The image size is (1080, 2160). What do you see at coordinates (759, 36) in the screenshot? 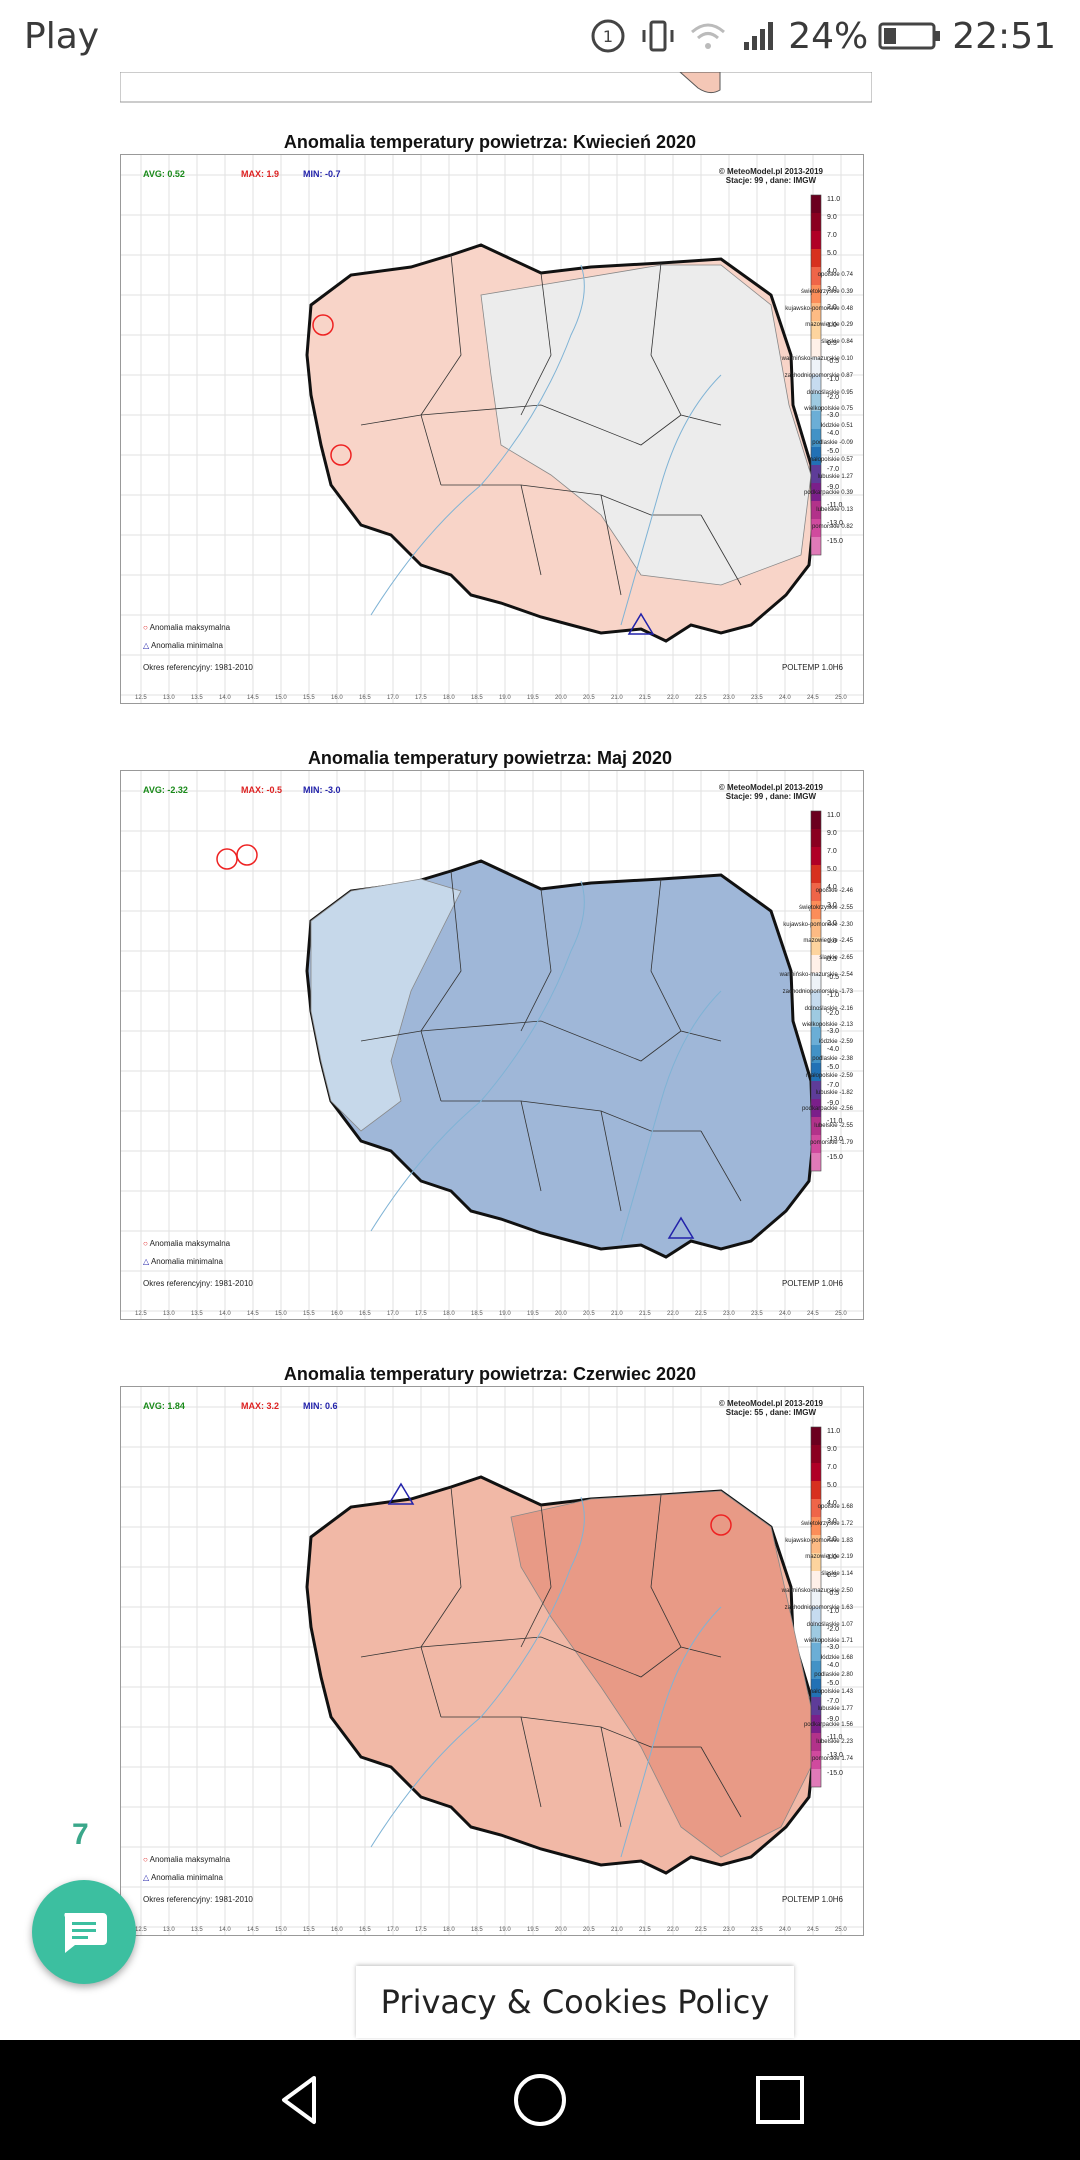
I see `signal-icon` at bounding box center [759, 36].